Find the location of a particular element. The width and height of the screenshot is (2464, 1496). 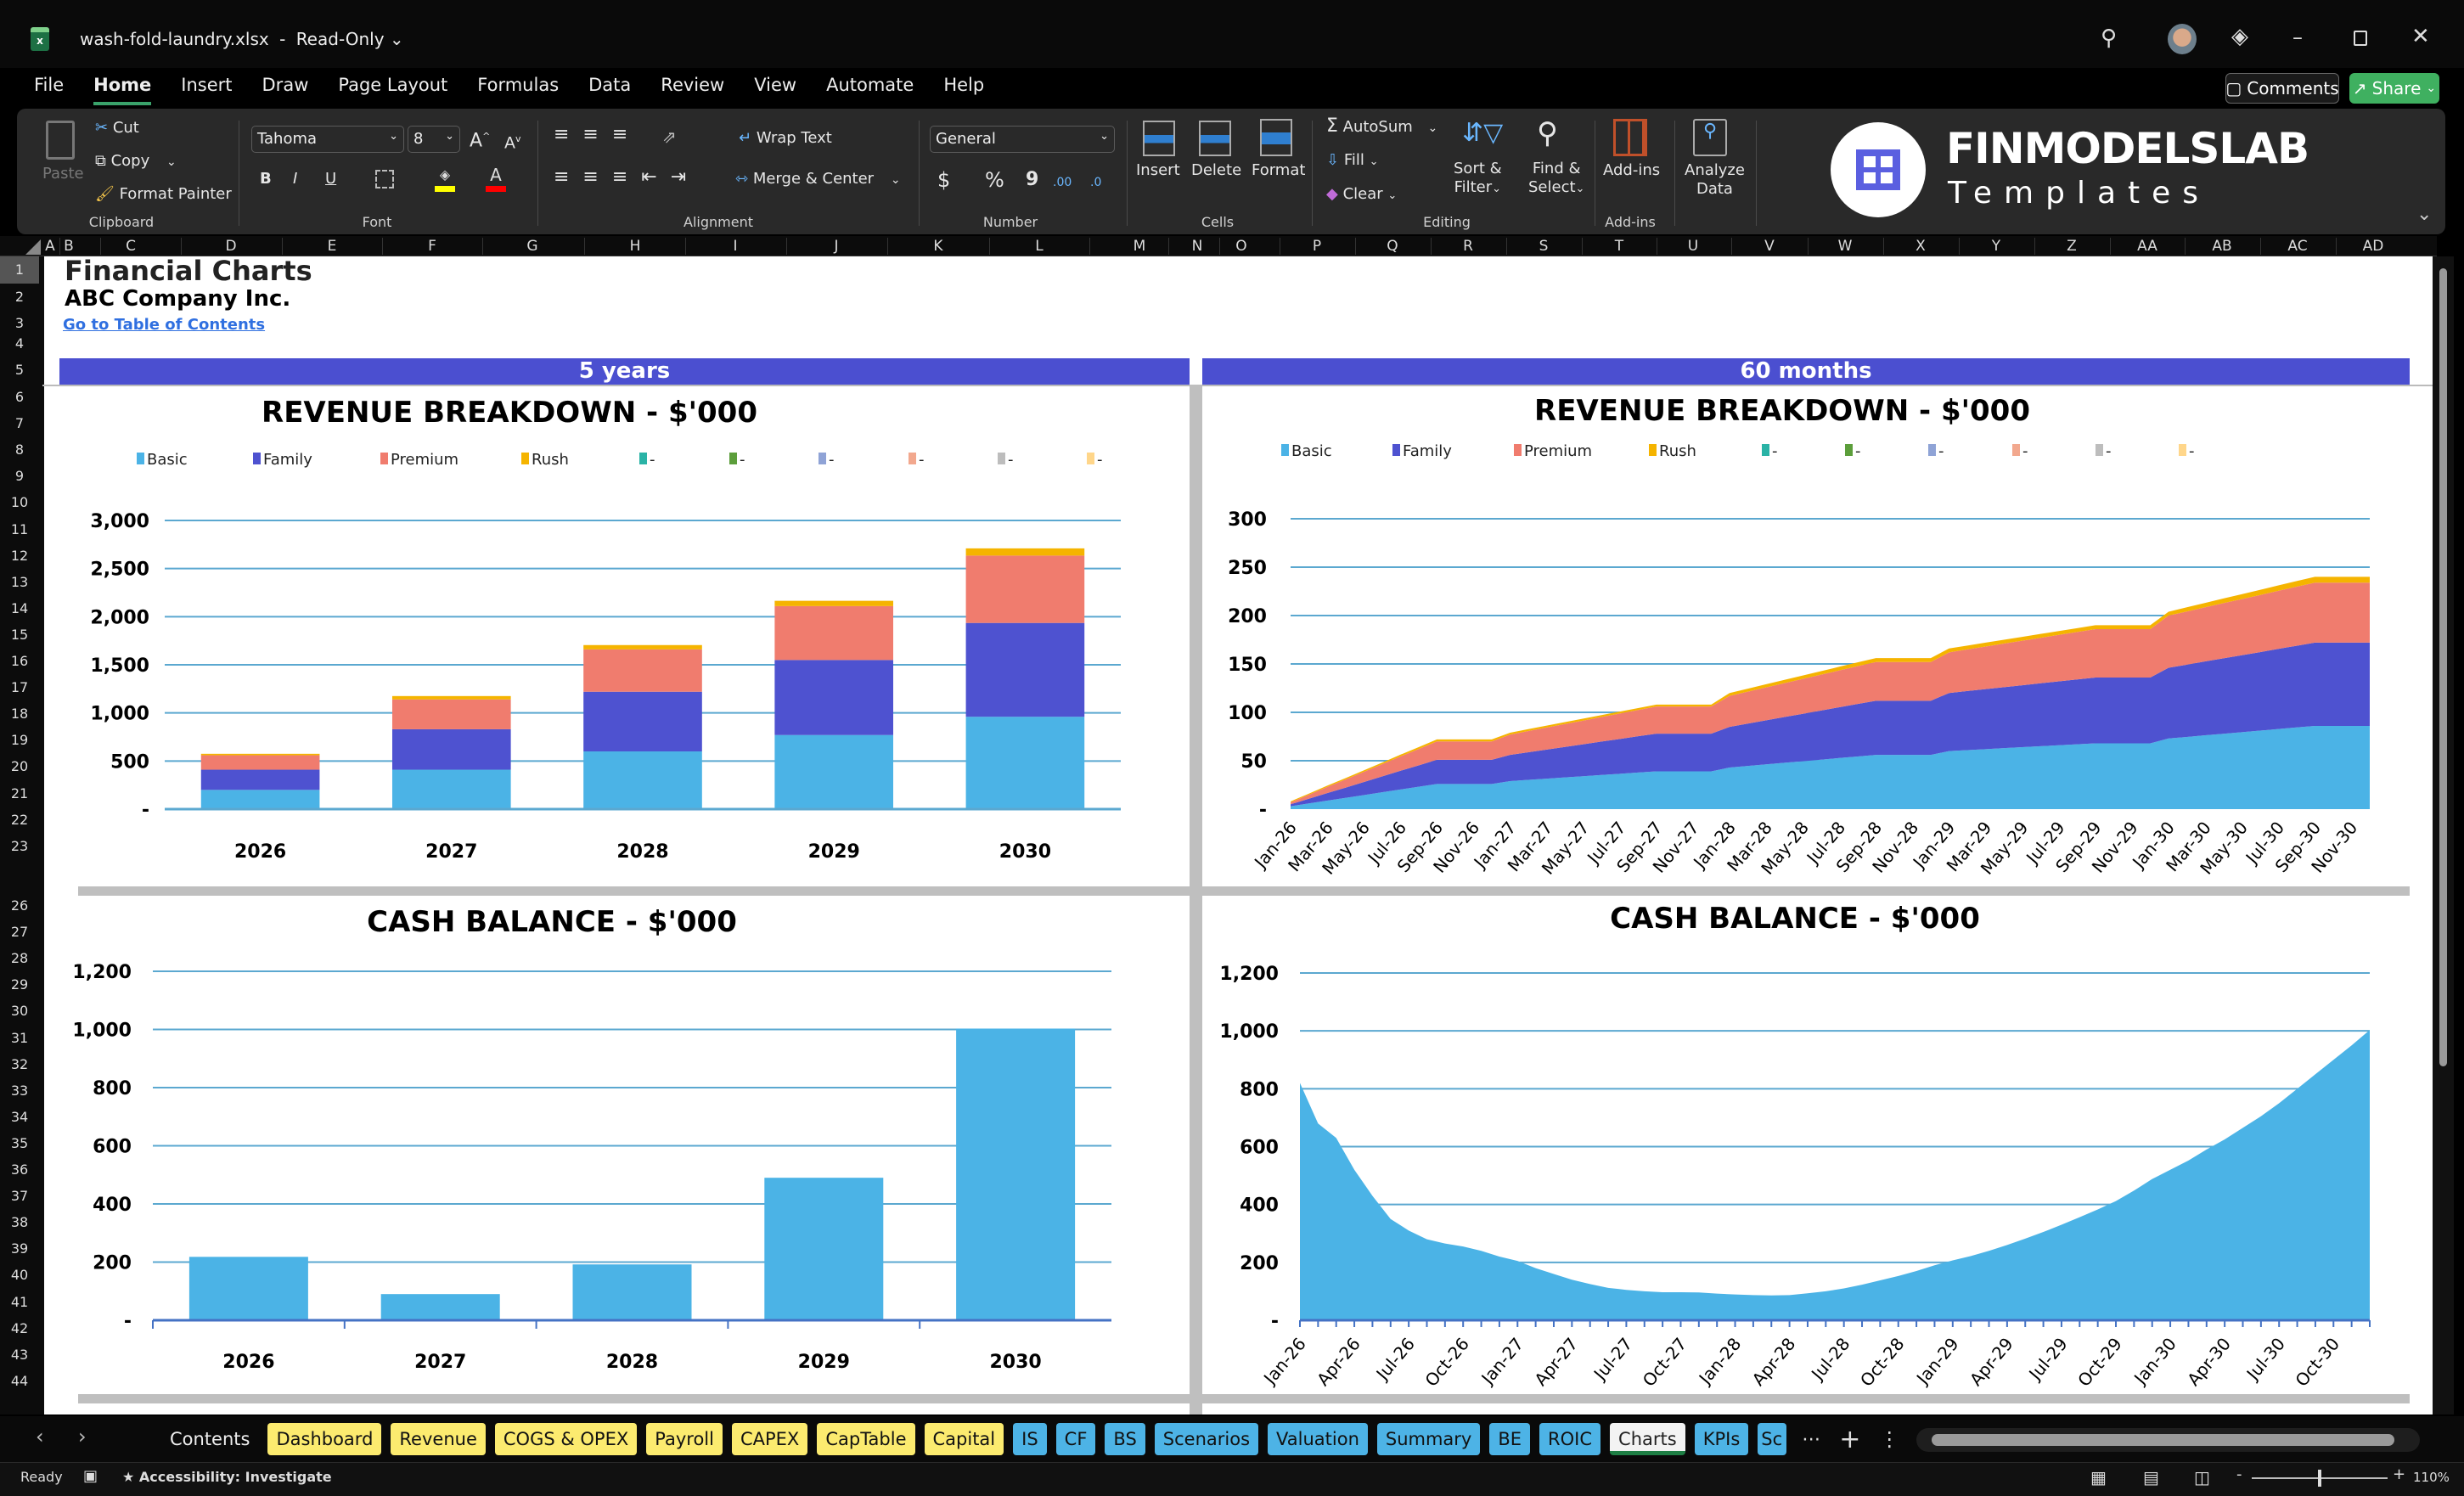

row-header-43: 43 is located at coordinates (19, 1355).